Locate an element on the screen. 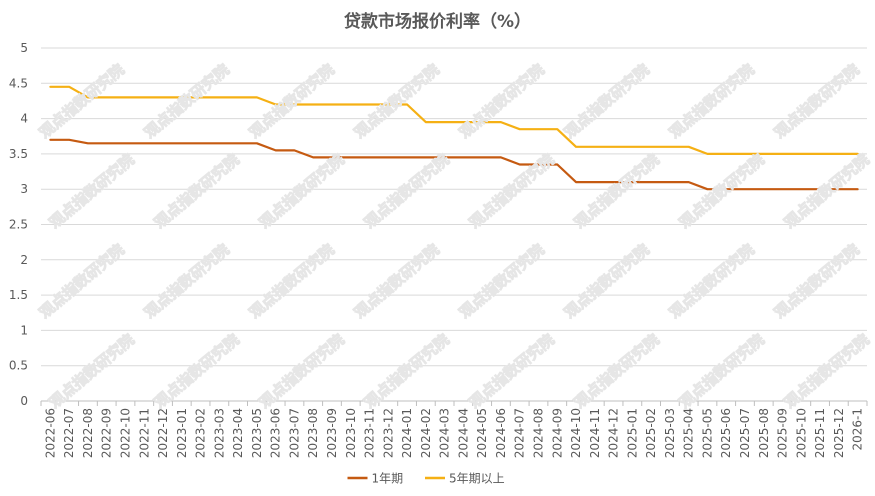  y-tick-label: 0 is located at coordinates (24, 401).